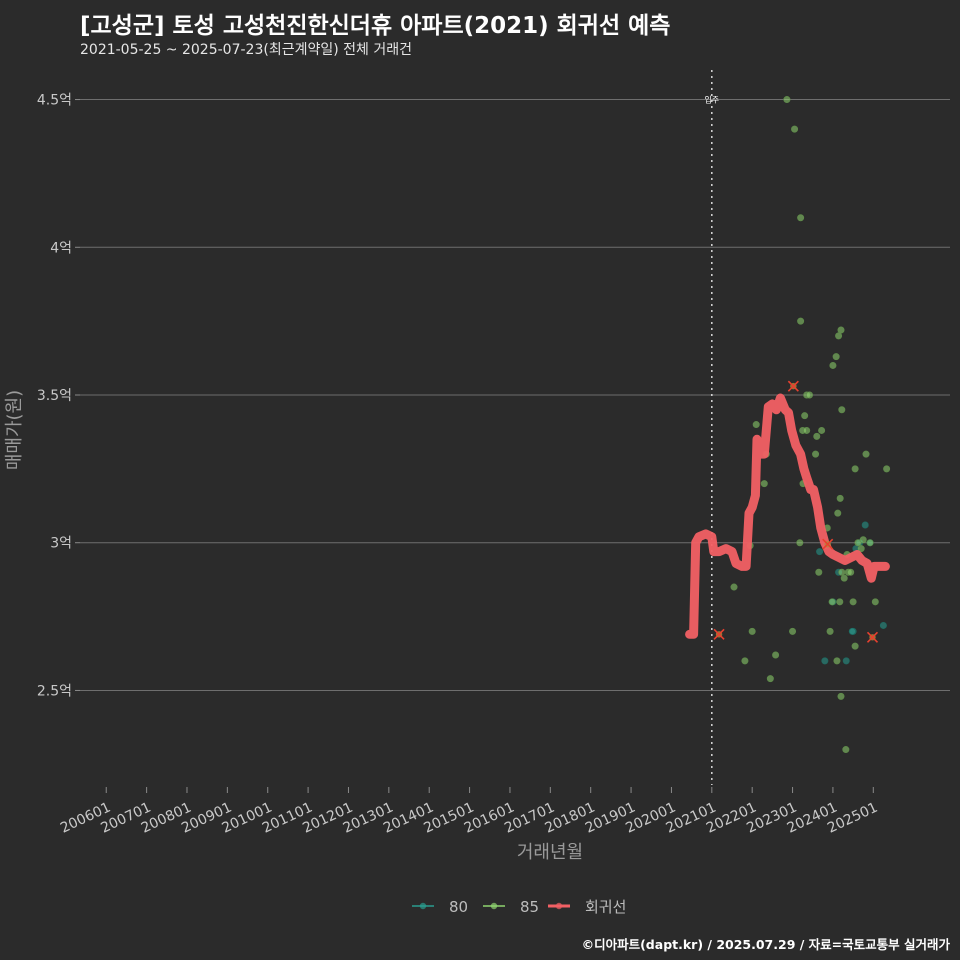 The height and width of the screenshot is (960, 960). Describe the element at coordinates (605, 907) in the screenshot. I see `legend-label: 회귀선` at that location.